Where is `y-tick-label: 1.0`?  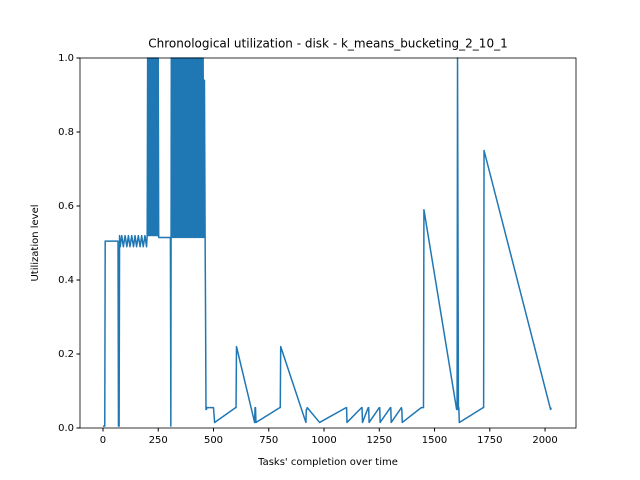 y-tick-label: 1.0 is located at coordinates (66, 58).